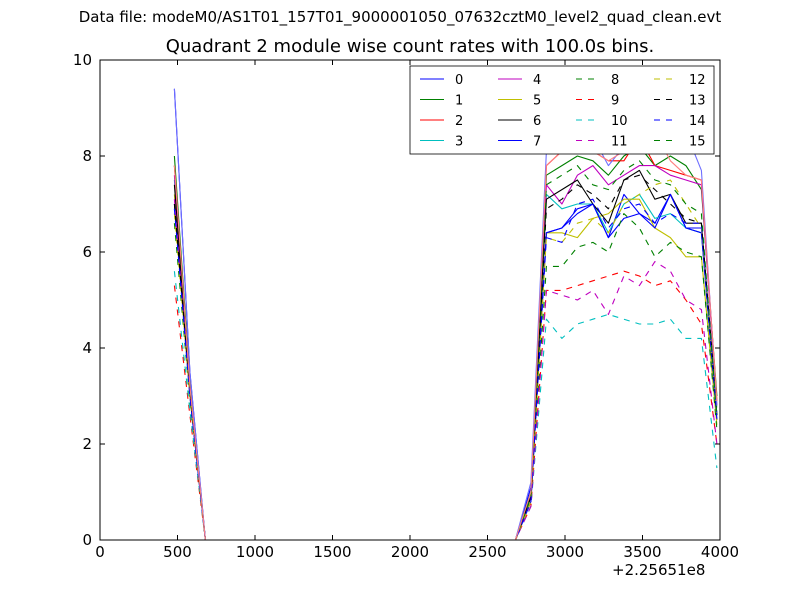 This screenshot has width=800, height=600. Describe the element at coordinates (537, 121) in the screenshot. I see `legend-label: 6` at that location.